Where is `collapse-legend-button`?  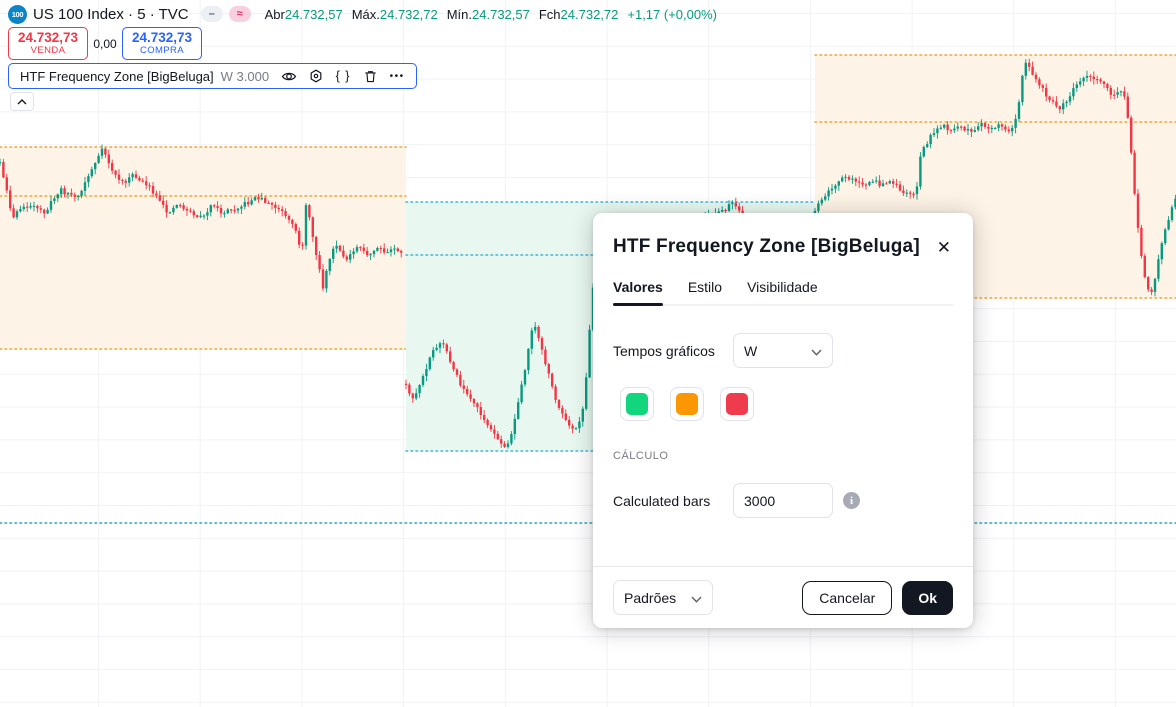
collapse-legend-button is located at coordinates (22, 101).